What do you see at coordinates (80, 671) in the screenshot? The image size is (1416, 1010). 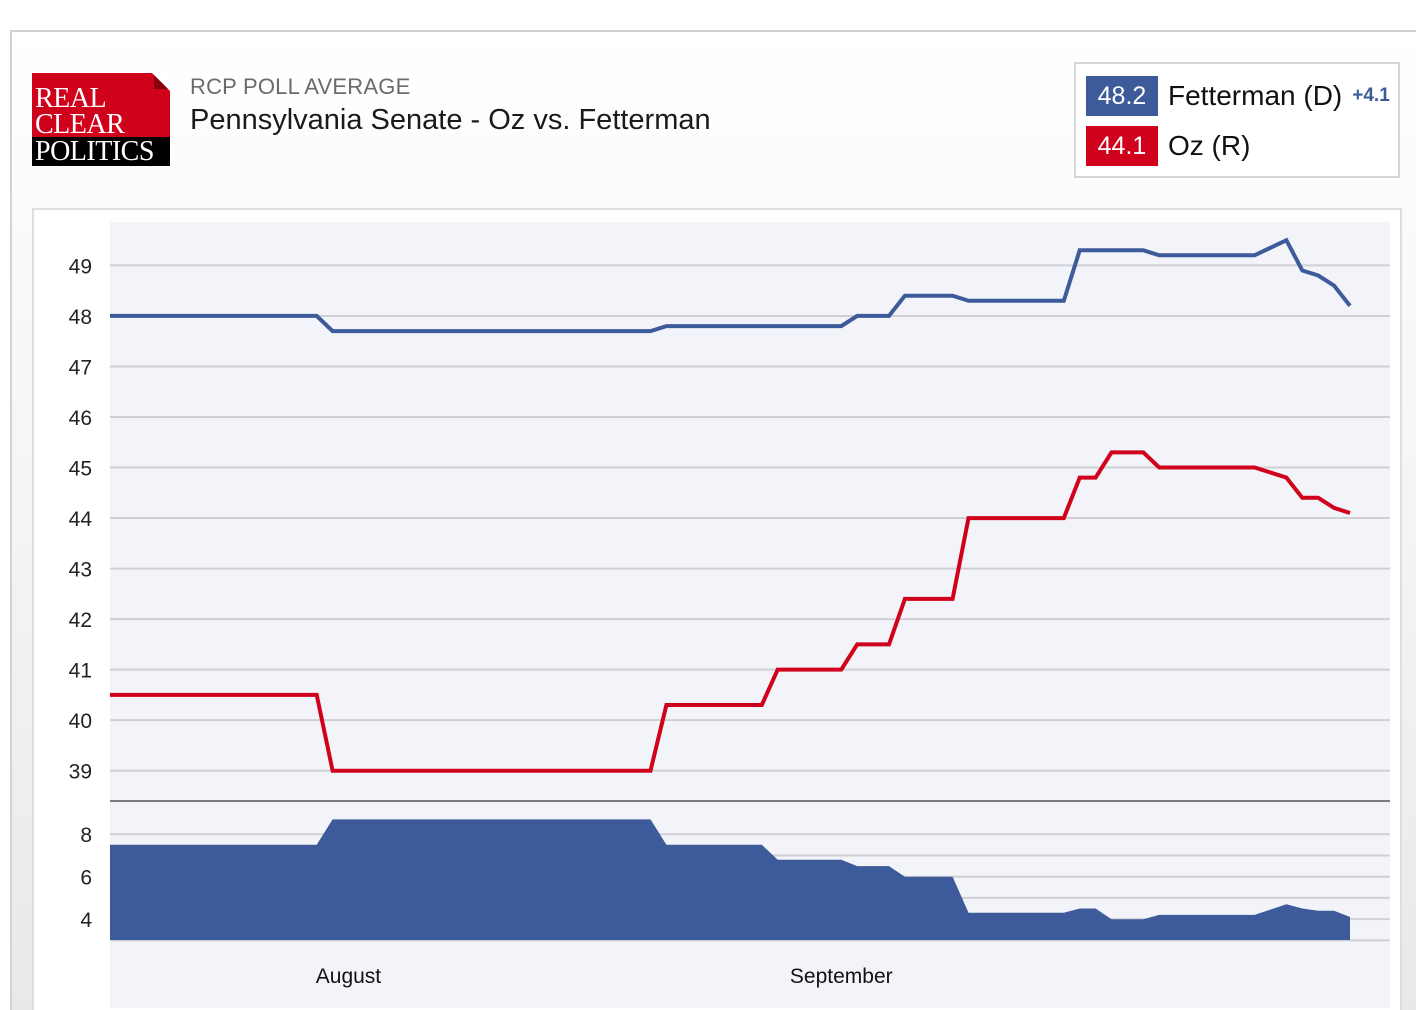 I see `y-tick-label: 41` at bounding box center [80, 671].